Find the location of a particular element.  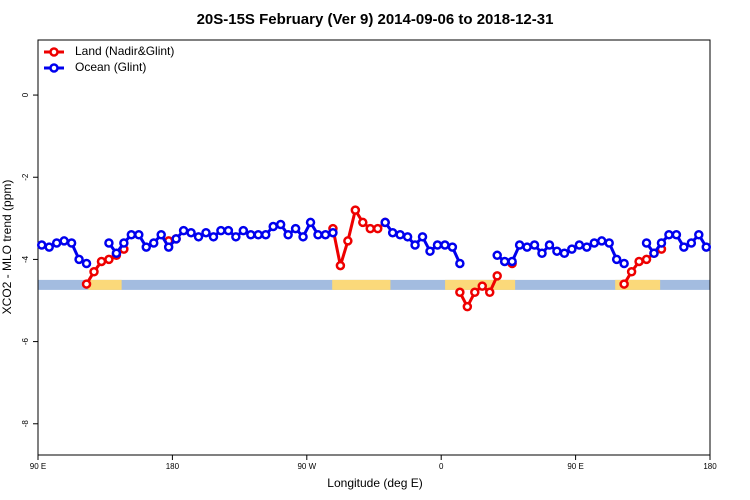

y-axis-label: XCO2 - MLO trend (ppm) is located at coordinates (7, 247).